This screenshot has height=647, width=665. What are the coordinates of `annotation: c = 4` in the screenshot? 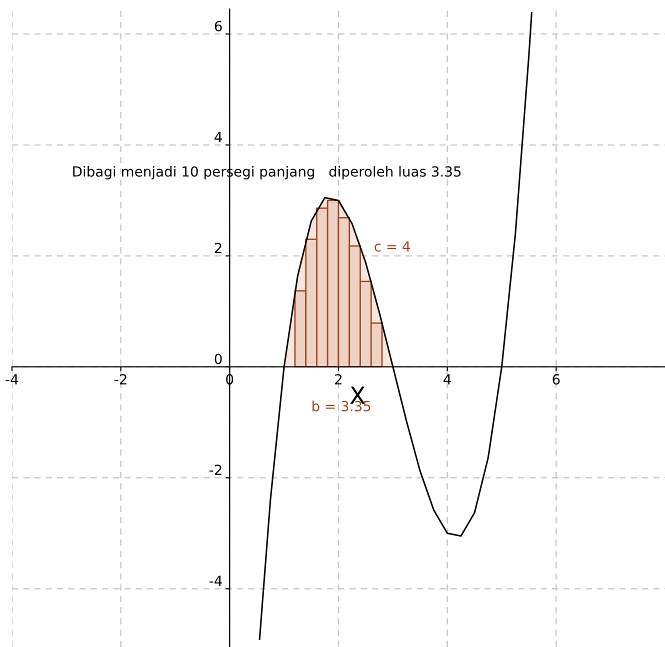 It's located at (392, 246).